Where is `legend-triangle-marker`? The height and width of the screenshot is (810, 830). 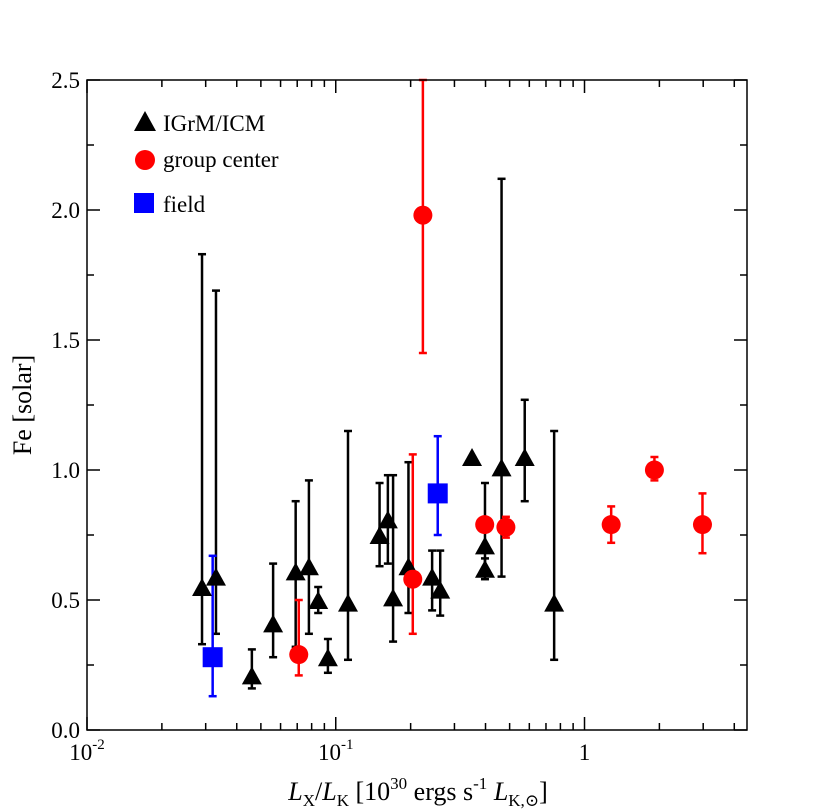 legend-triangle-marker is located at coordinates (145, 121).